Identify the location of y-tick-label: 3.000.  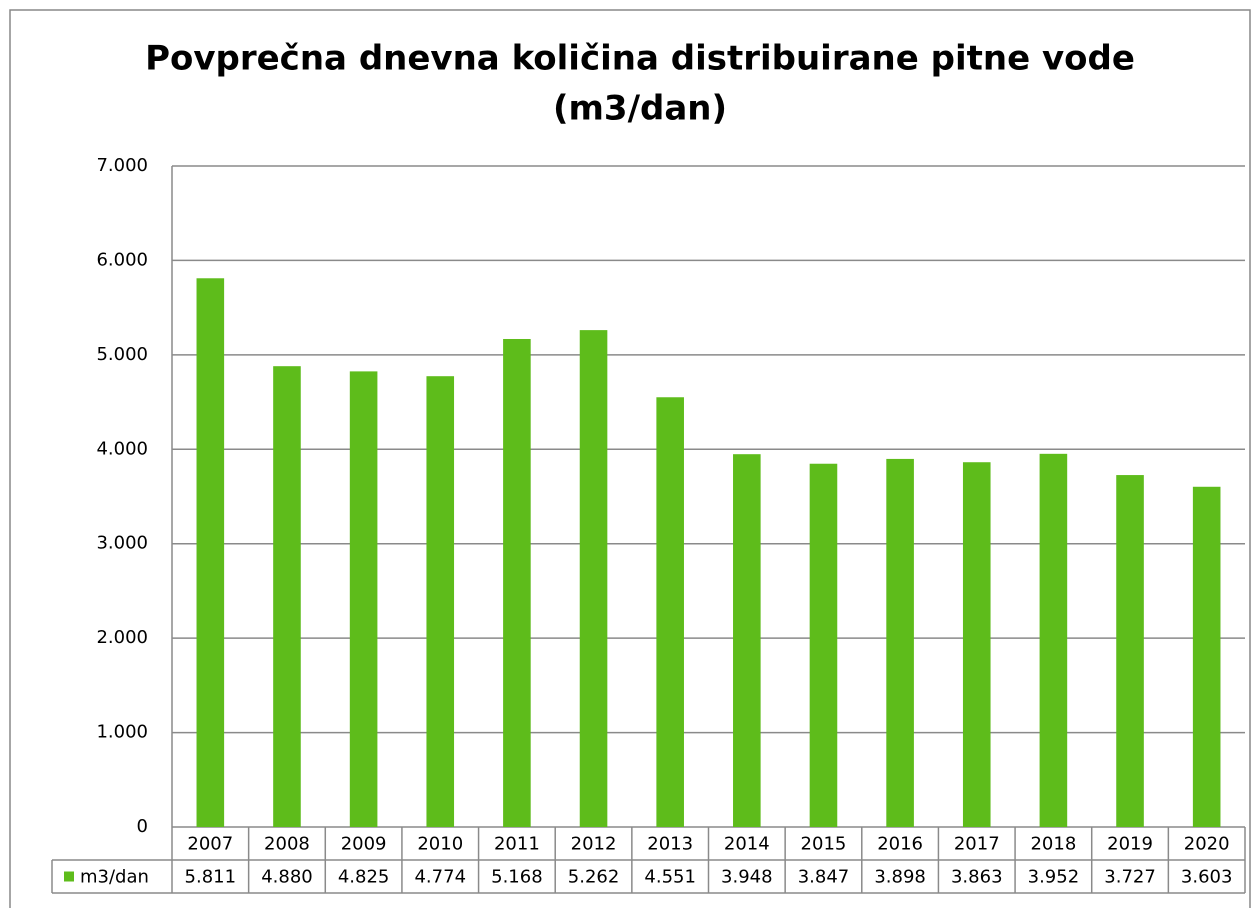
(122, 543).